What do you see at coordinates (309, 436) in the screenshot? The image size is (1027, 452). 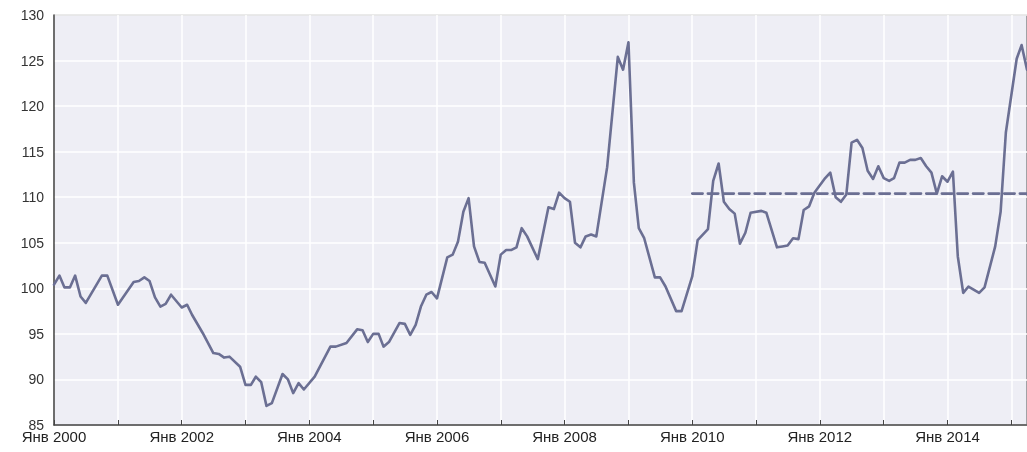 I see `x-tick-label: Янв 2004` at bounding box center [309, 436].